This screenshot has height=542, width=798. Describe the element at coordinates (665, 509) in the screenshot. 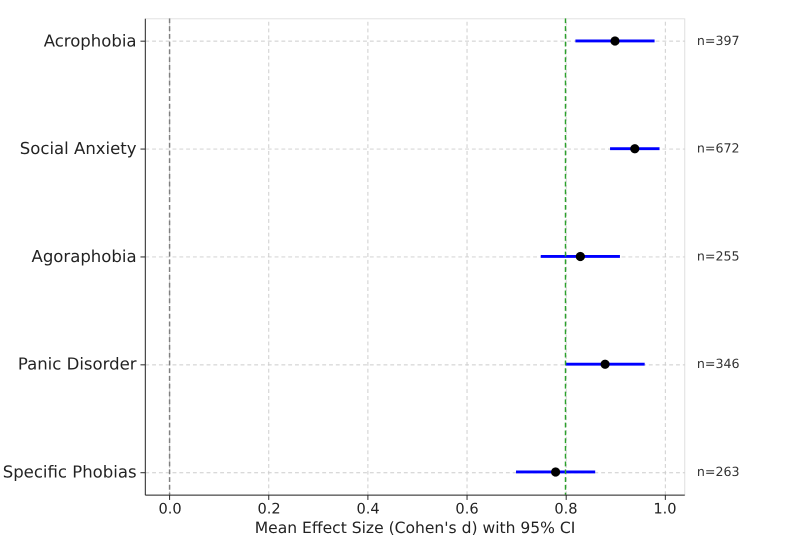

I see `x-tick-label: 1.0` at that location.